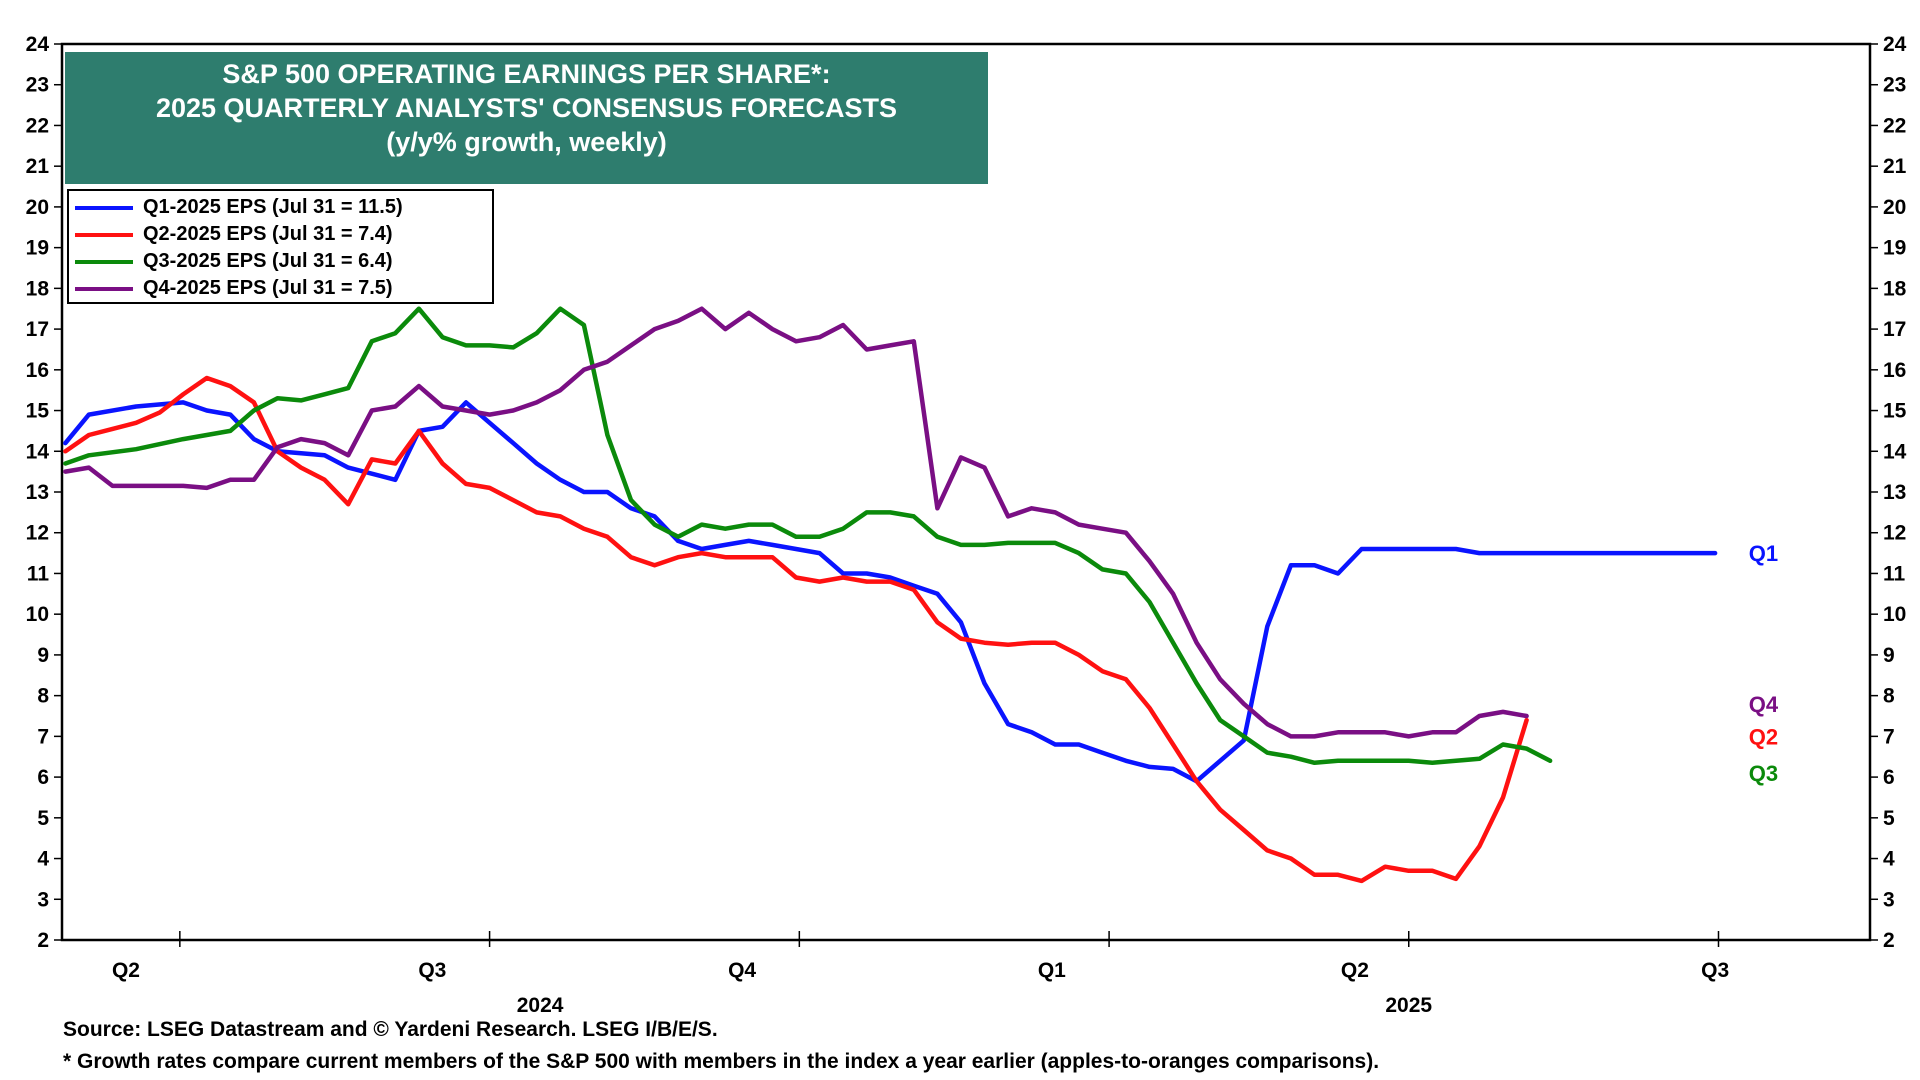 The image size is (1920, 1080). I want to click on y-tick-label-left: 19, so click(37, 248).